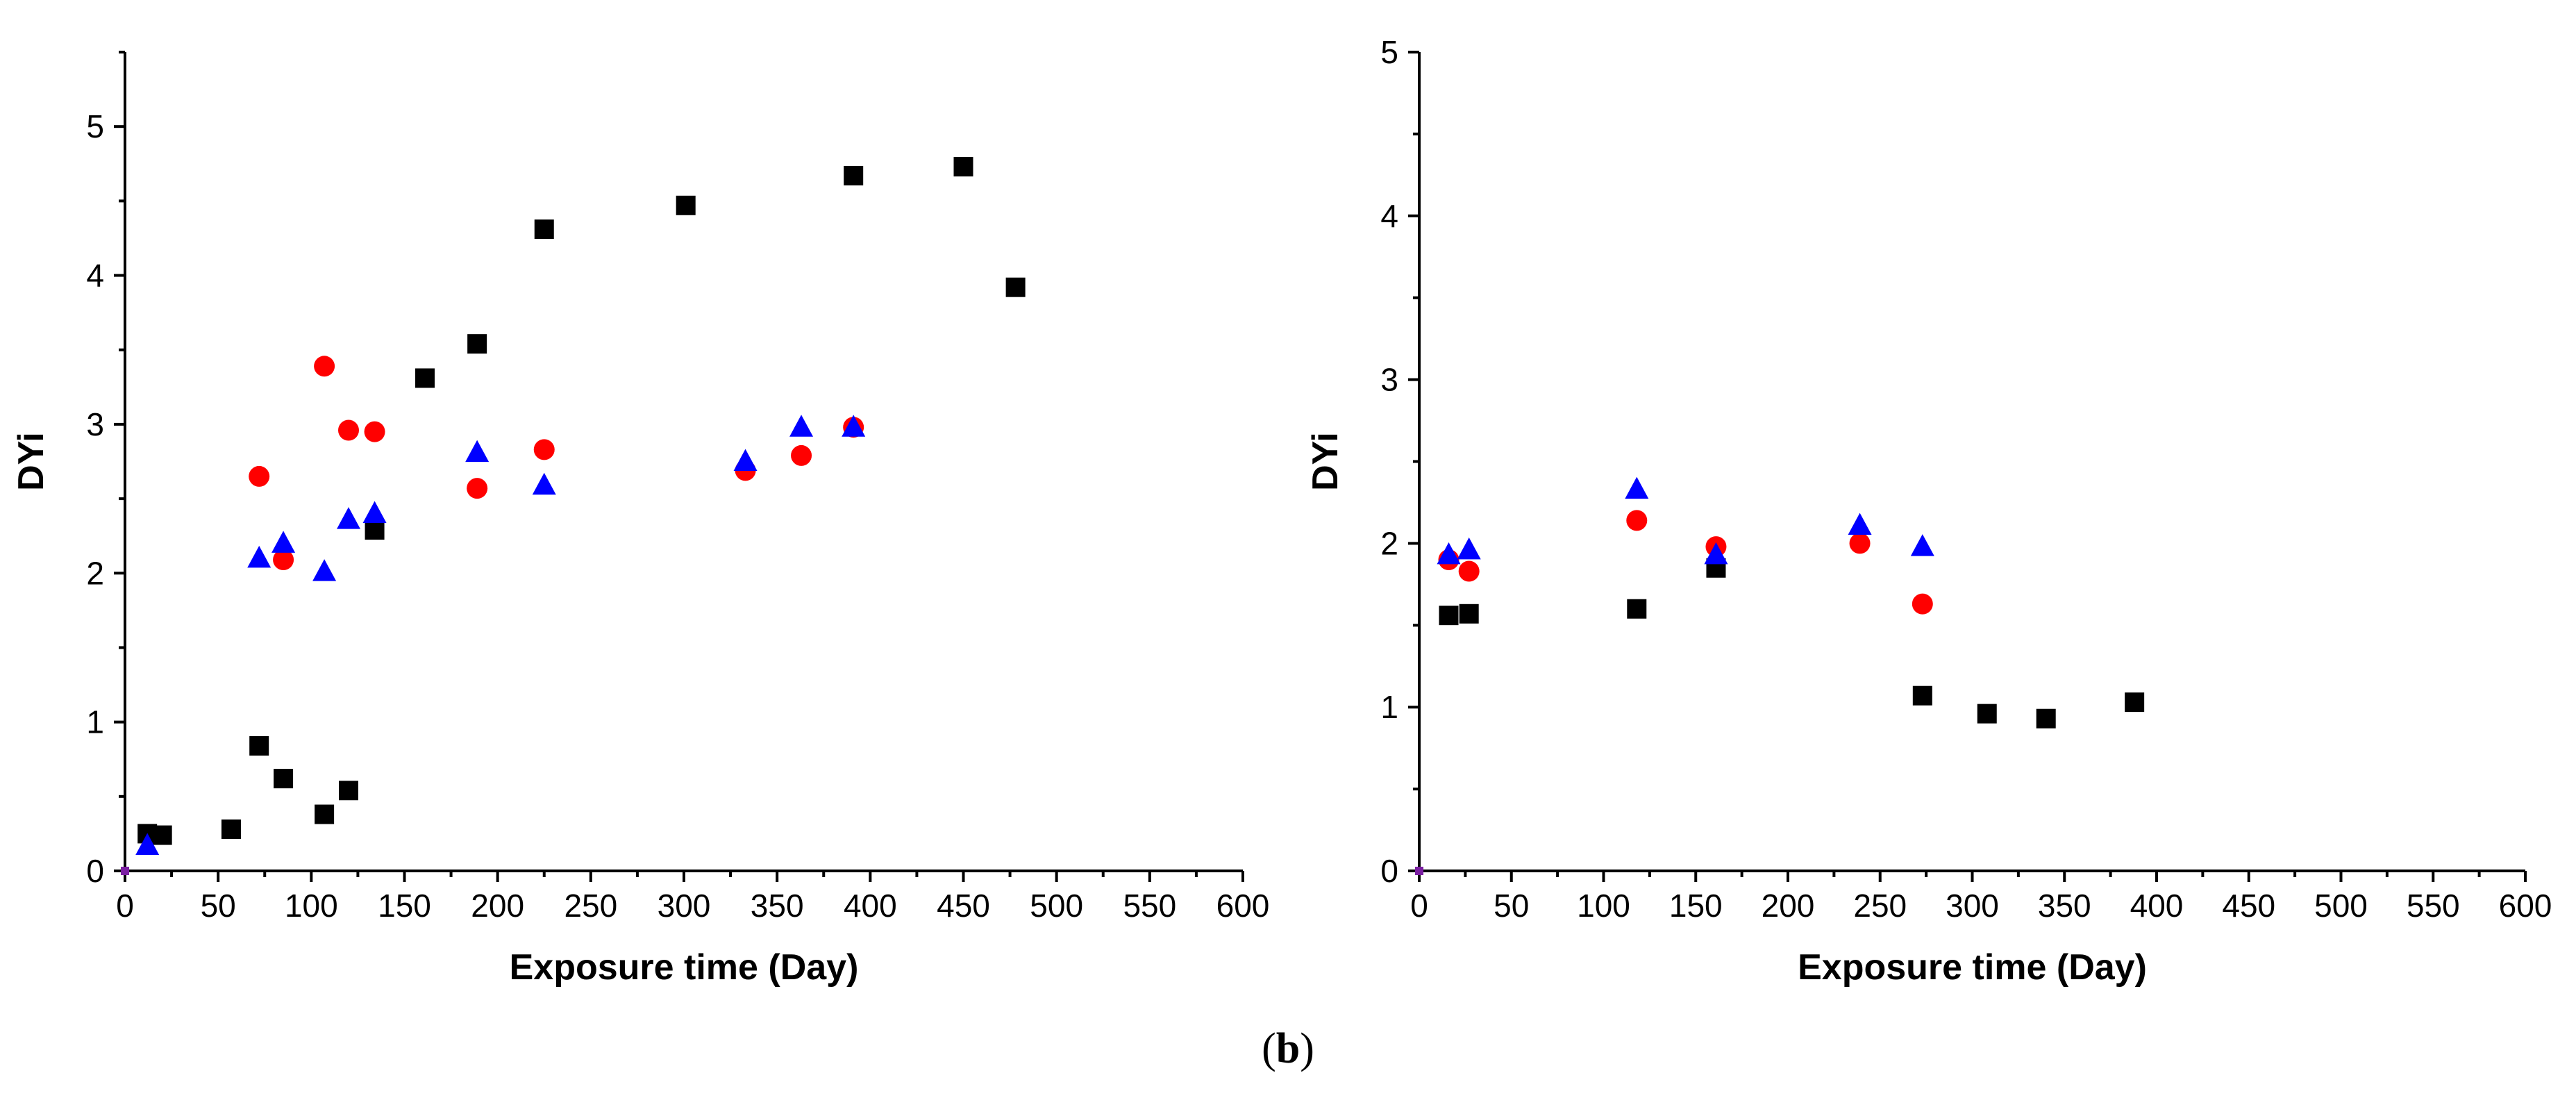 The image size is (2576, 1098). What do you see at coordinates (1307, 1048) in the screenshot?
I see `caption-close-paren: )` at bounding box center [1307, 1048].